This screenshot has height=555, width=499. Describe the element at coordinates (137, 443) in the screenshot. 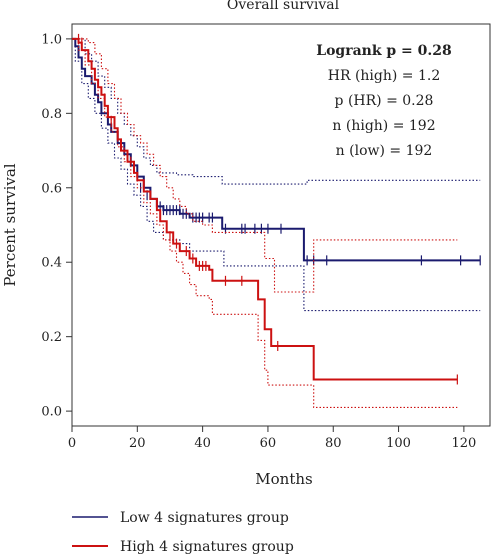

I see `x-tick-label-20: 20` at that location.